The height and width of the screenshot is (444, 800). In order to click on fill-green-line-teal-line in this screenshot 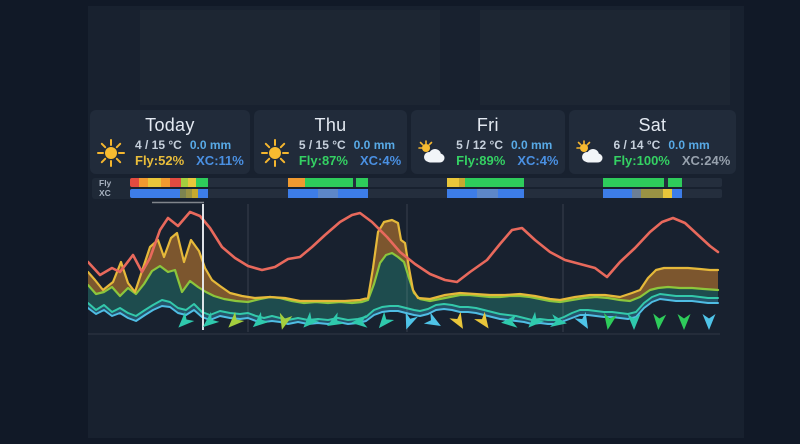, I will do `click(403, 286)`.